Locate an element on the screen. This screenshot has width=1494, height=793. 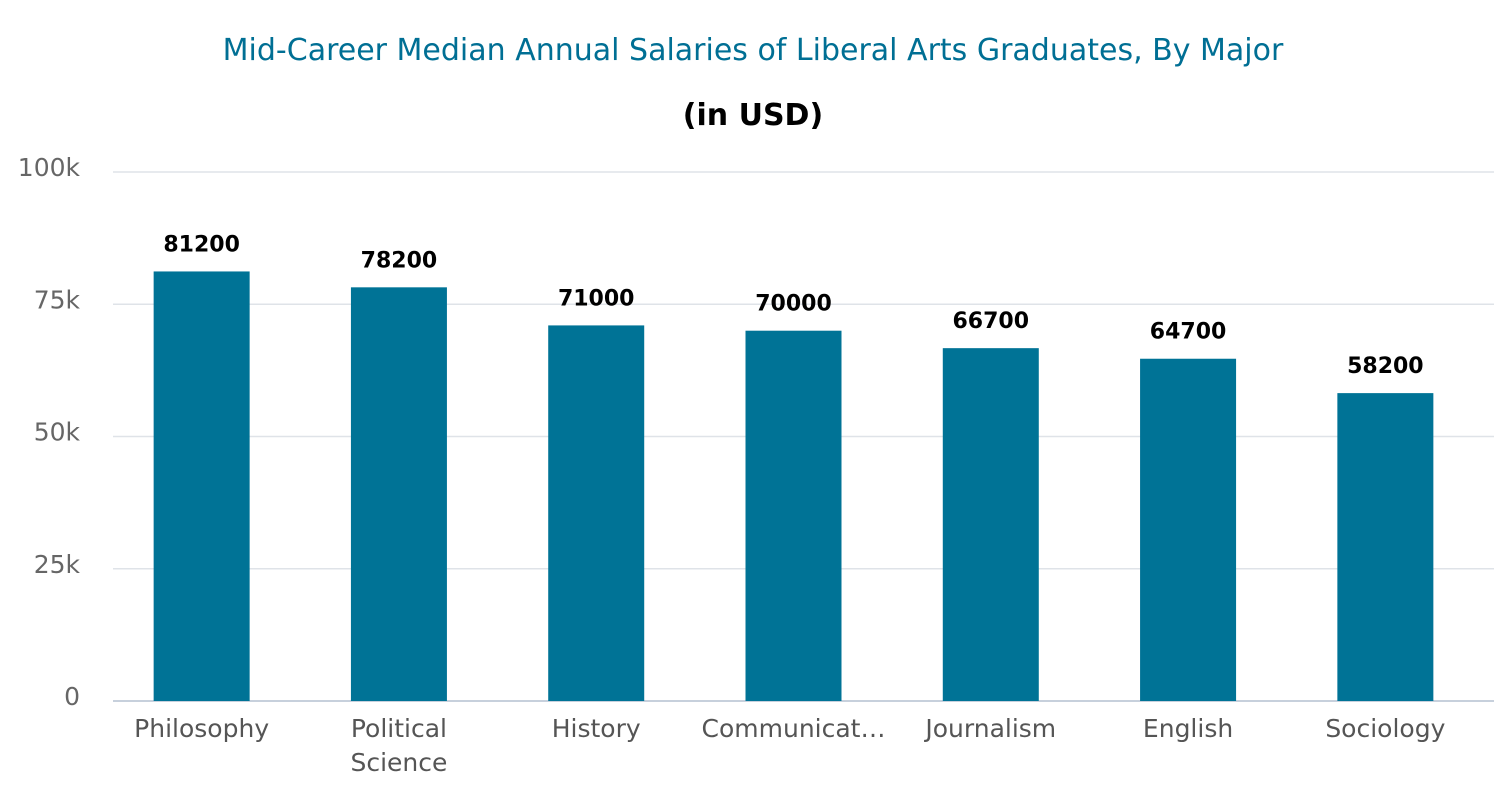
x-tick-label: Sociology is located at coordinates (1385, 728).